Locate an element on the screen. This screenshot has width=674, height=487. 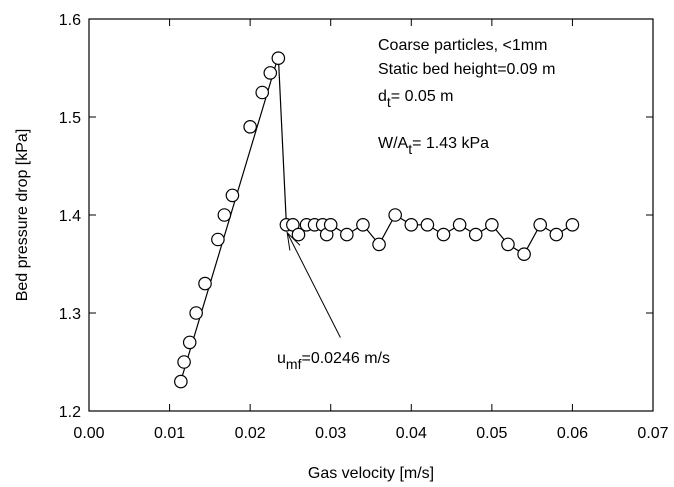
info-line: Coarse particles, <1mm is located at coordinates (462, 45).